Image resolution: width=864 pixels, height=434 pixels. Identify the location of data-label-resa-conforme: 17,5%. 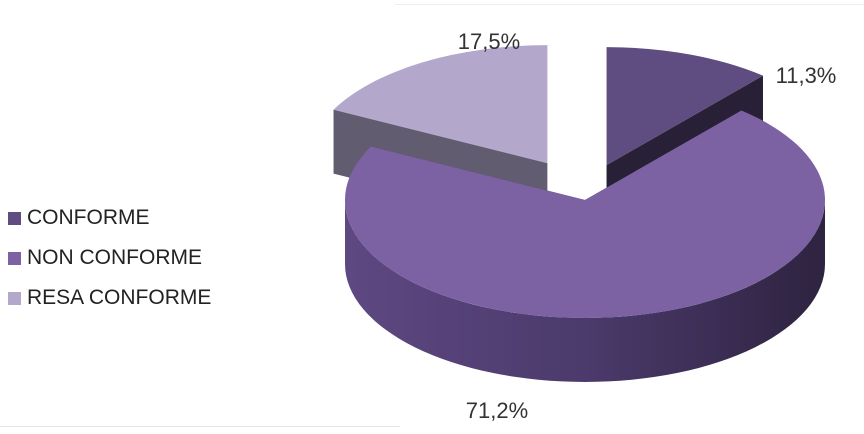
(489, 41).